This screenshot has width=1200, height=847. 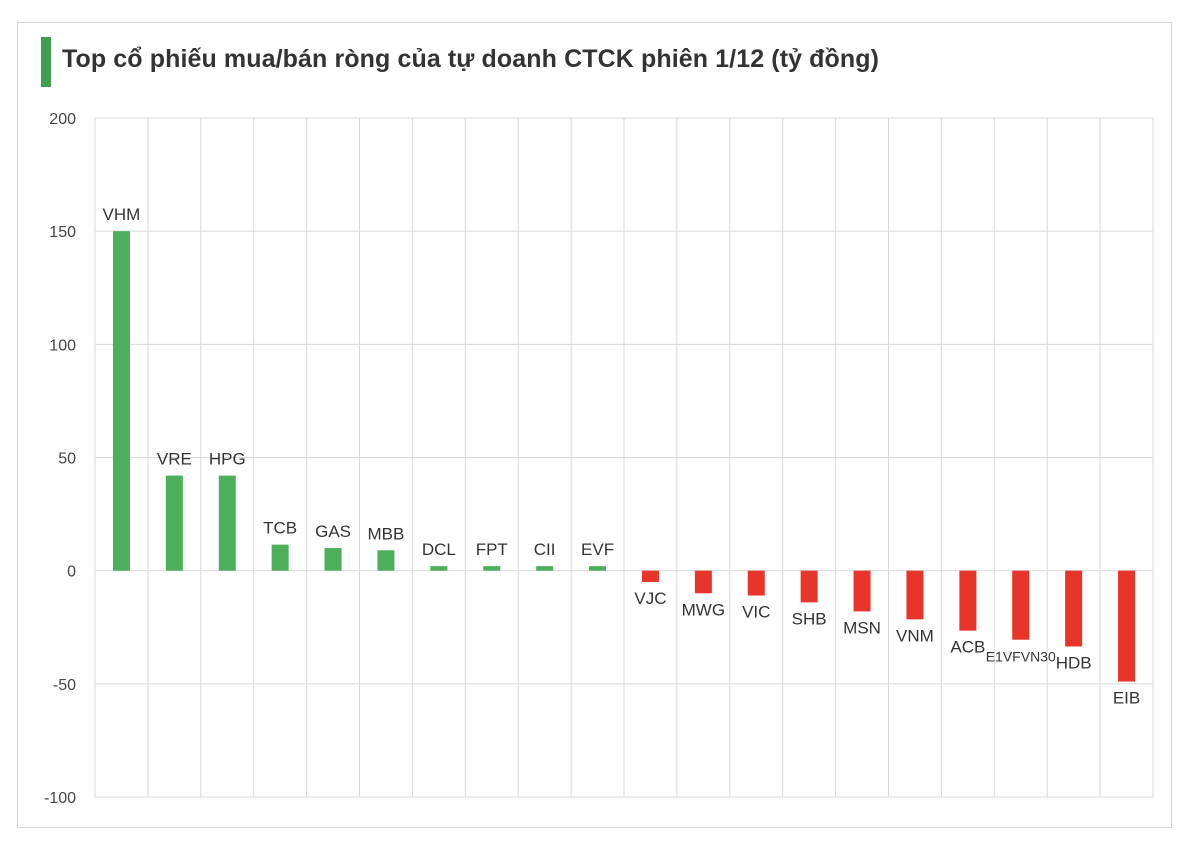 What do you see at coordinates (1074, 608) in the screenshot?
I see `bar-hdb` at bounding box center [1074, 608].